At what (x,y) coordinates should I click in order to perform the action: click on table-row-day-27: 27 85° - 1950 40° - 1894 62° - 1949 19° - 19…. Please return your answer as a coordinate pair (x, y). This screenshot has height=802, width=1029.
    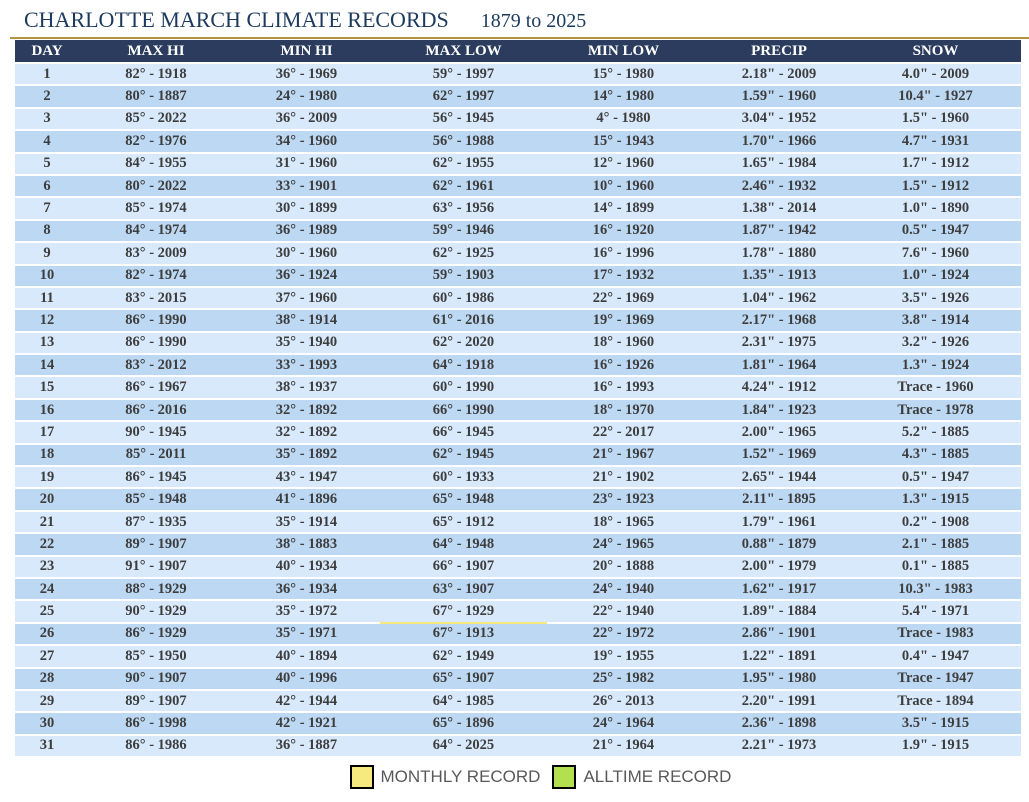
    Looking at the image, I should click on (518, 657).